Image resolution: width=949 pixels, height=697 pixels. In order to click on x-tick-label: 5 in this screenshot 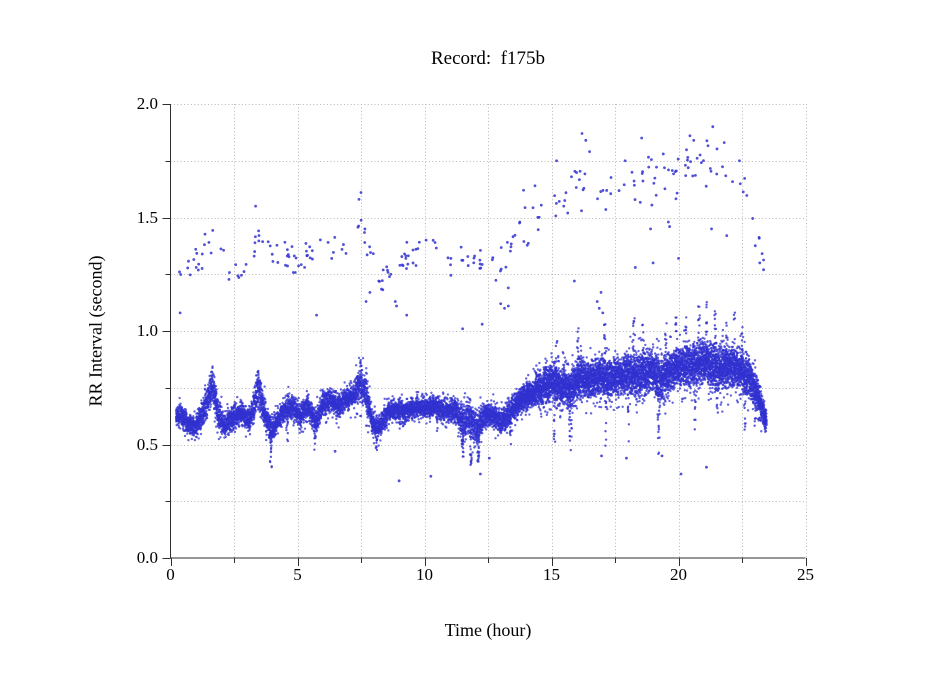, I will do `click(297, 574)`.